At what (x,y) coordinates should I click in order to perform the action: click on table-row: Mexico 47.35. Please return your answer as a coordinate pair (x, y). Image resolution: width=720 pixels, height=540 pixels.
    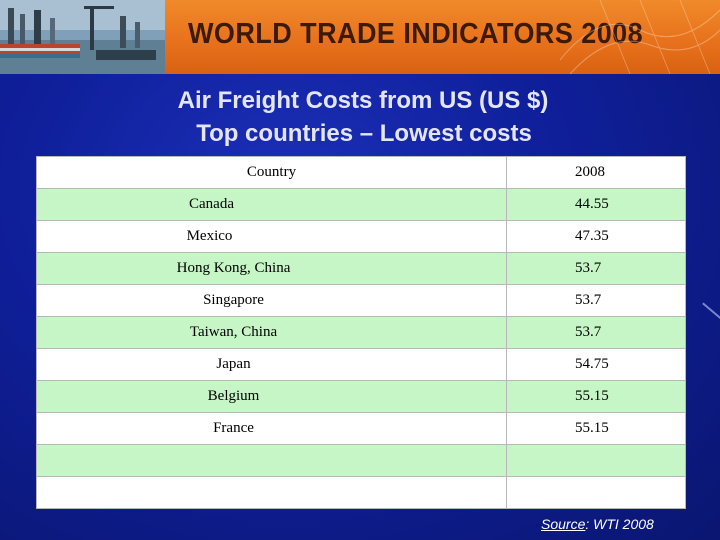
    Looking at the image, I should click on (361, 236).